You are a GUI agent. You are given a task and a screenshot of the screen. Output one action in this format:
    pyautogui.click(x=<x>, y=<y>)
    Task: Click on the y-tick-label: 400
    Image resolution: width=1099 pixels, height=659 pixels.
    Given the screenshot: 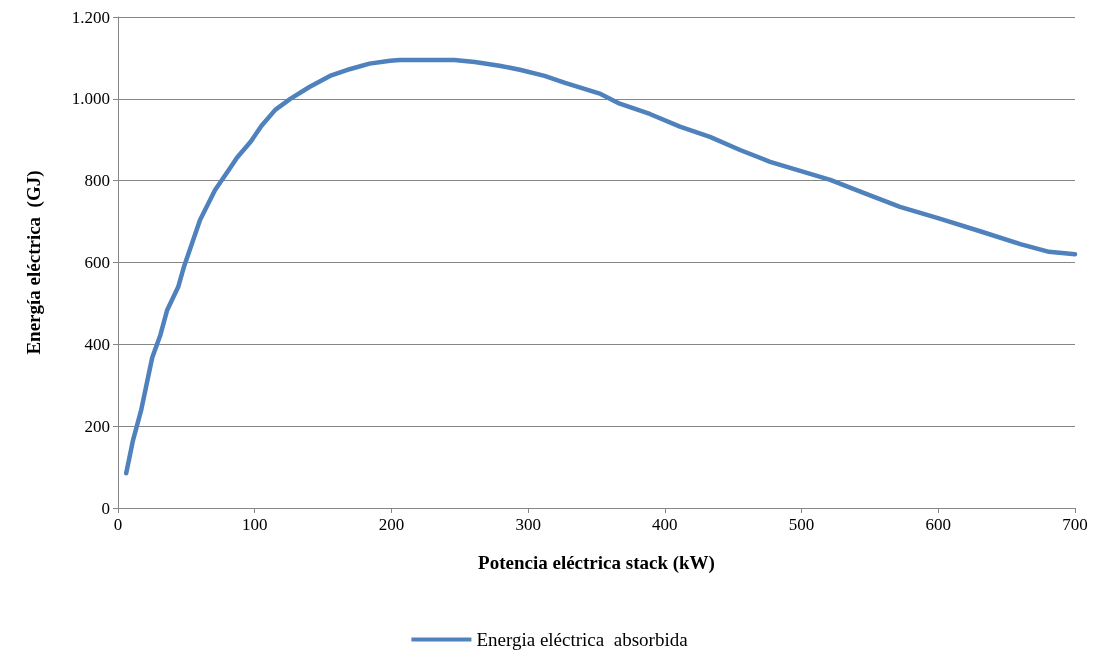 What is the action you would take?
    pyautogui.click(x=97, y=344)
    